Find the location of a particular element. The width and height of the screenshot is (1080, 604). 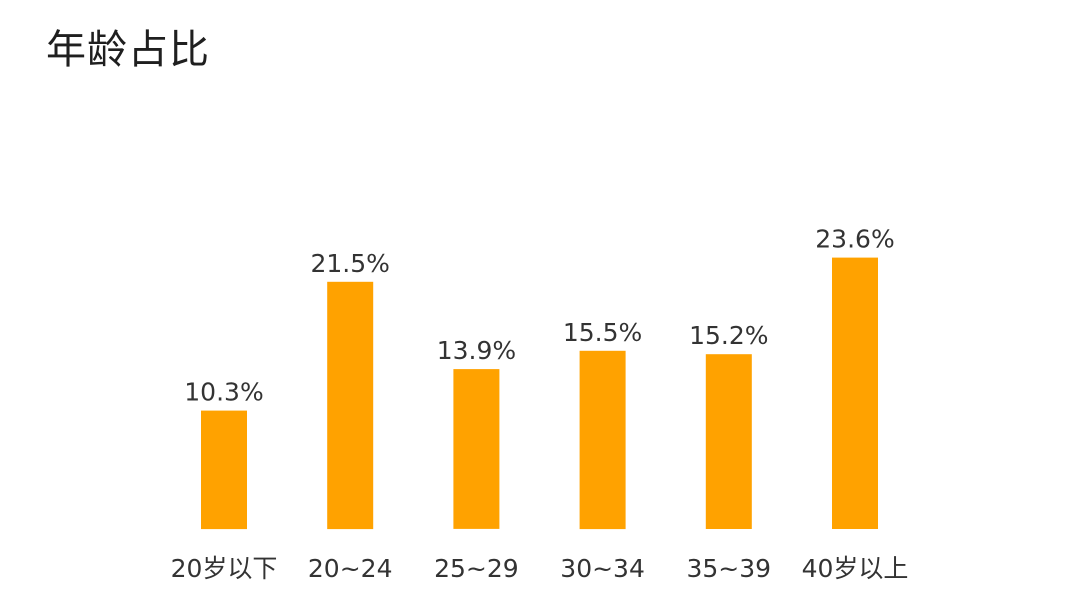

x-tick-labels-group: 20岁以下 20~24 25~29 30~34 35~39 40岁以上 is located at coordinates (540, 568).